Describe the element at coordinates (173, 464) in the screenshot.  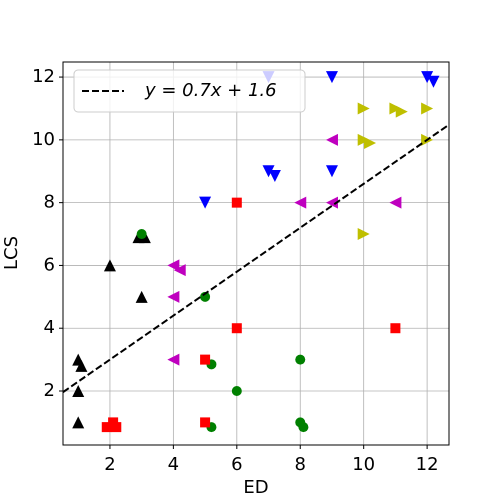
I see `x-tick-label: 4` at that location.